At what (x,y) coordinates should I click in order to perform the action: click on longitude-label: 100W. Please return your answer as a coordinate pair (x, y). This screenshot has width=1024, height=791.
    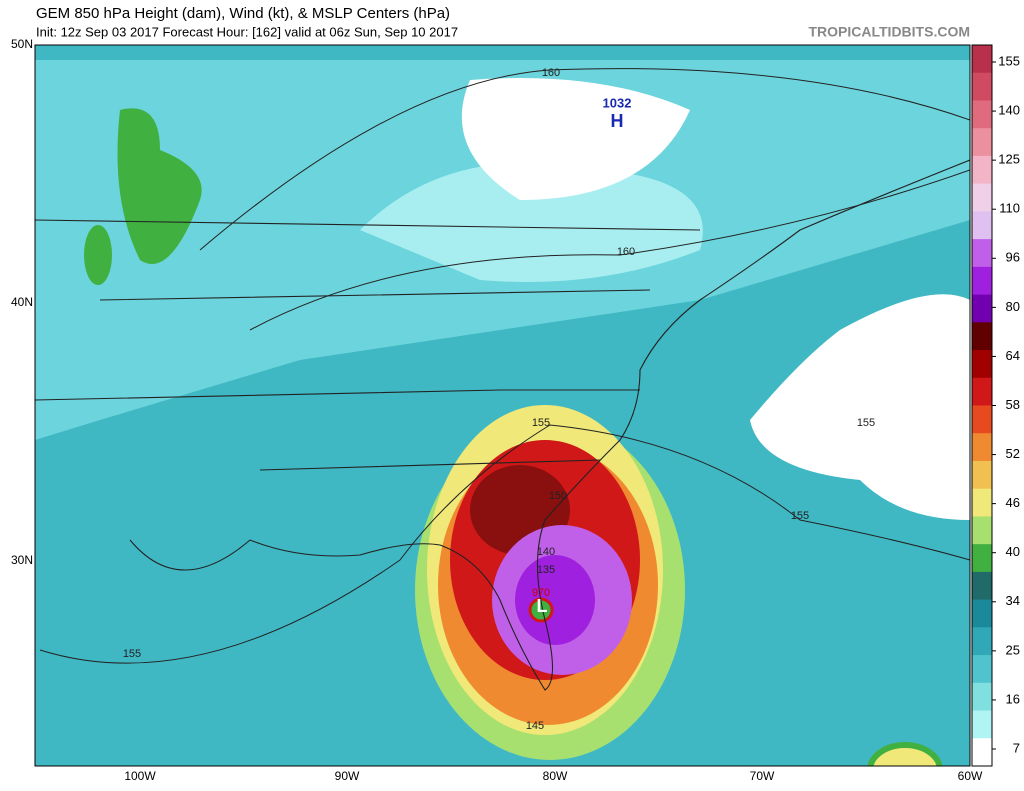
    Looking at the image, I should click on (140, 776).